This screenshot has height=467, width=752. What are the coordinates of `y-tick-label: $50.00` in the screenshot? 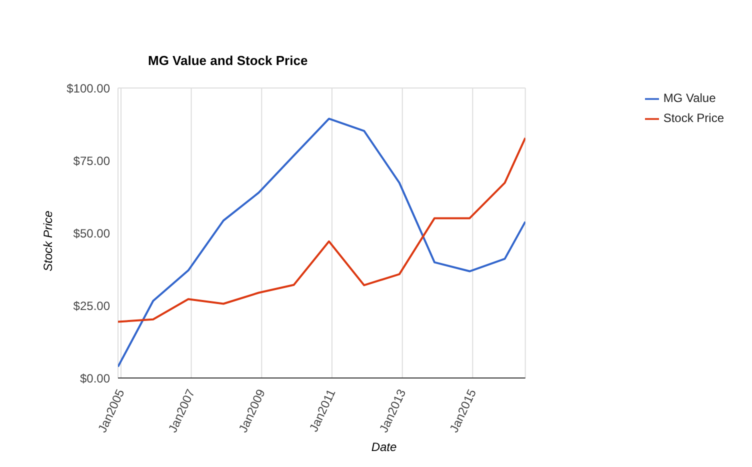 It's located at (91, 233).